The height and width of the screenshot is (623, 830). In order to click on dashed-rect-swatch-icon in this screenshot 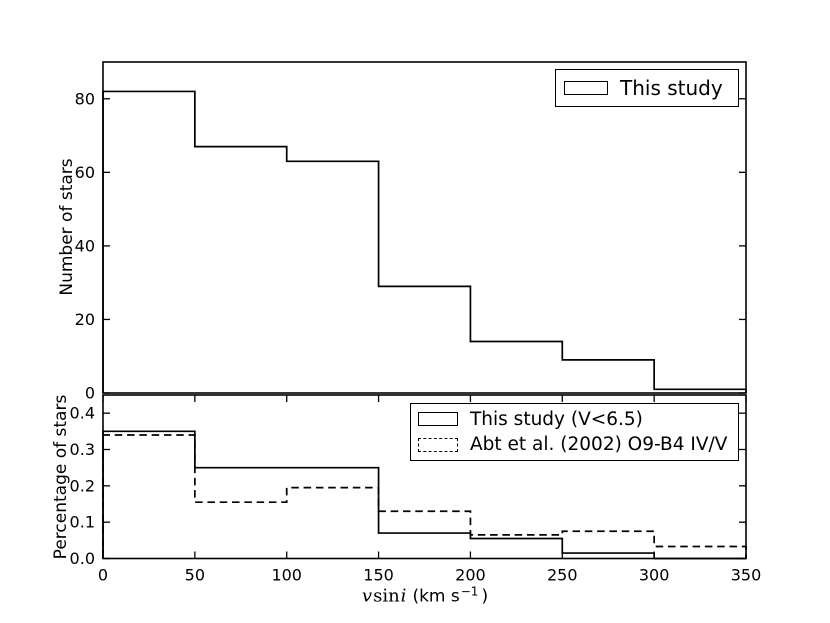, I will do `click(438, 444)`.